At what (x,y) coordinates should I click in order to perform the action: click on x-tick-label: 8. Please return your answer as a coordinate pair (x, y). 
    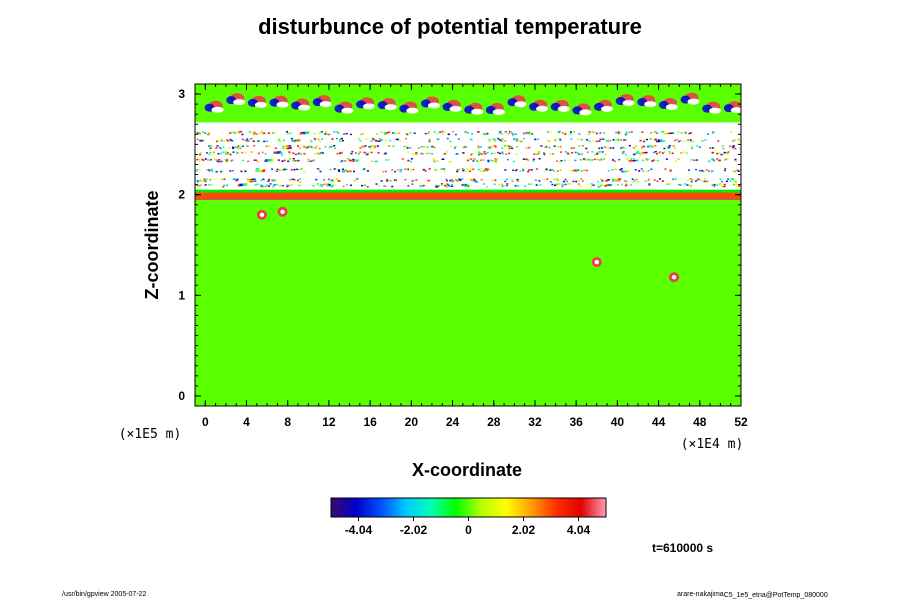
    Looking at the image, I should click on (287, 422).